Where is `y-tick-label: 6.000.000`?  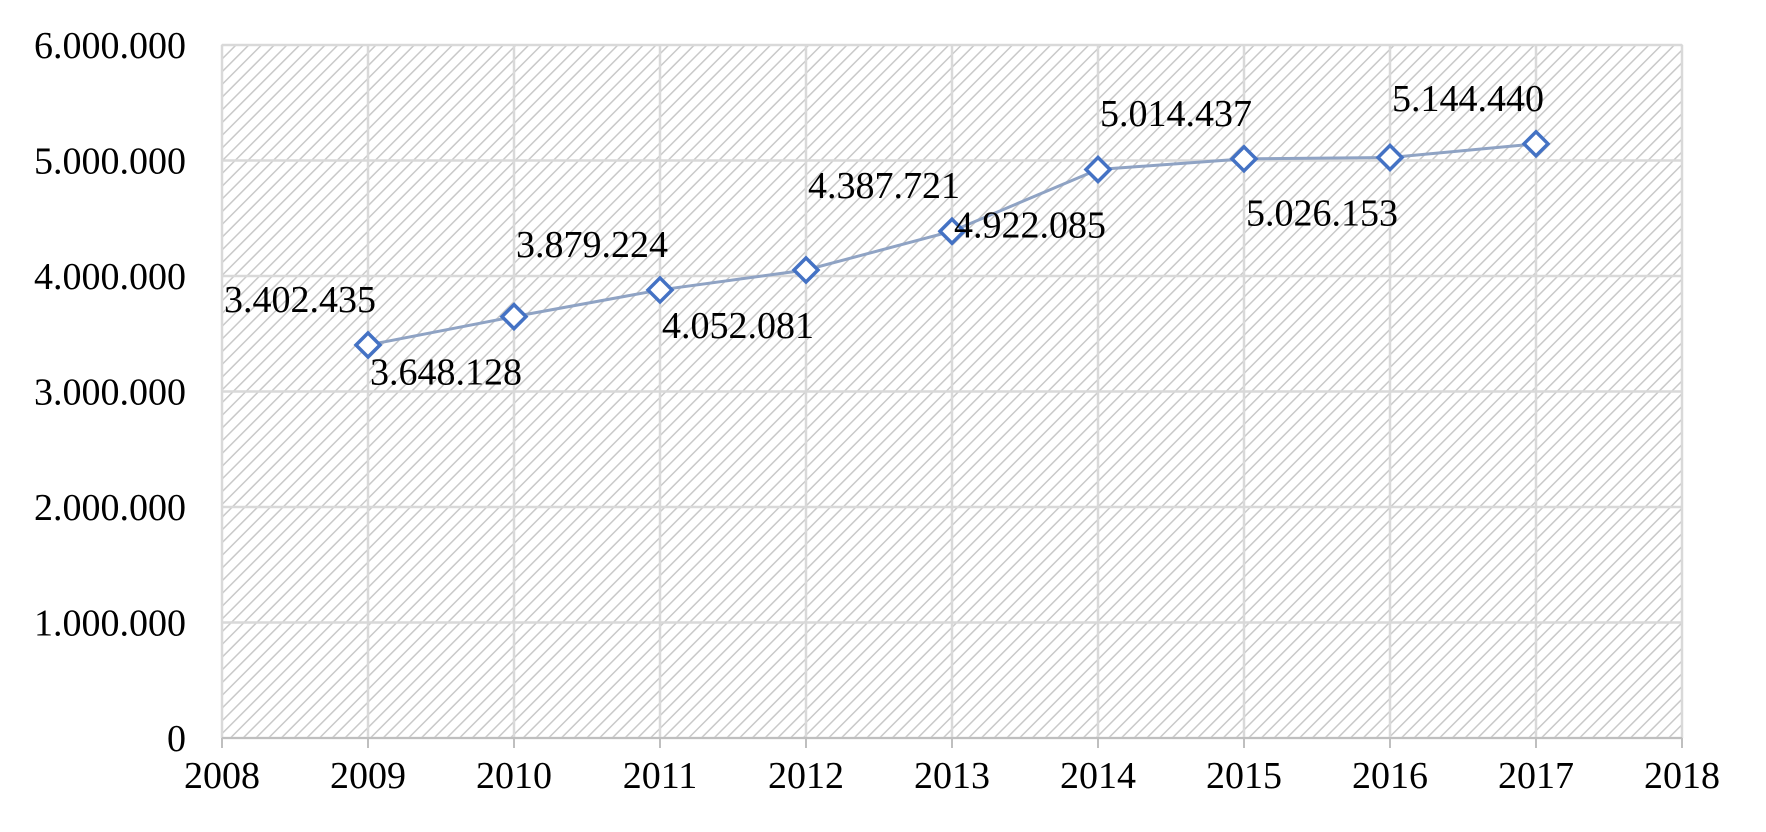 y-tick-label: 6.000.000 is located at coordinates (110, 46).